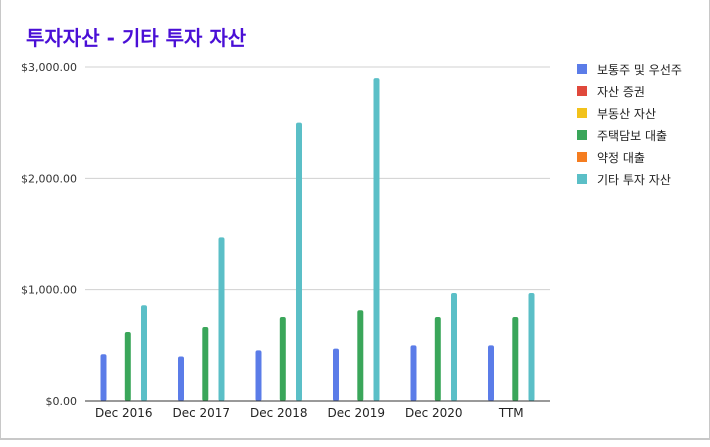  What do you see at coordinates (355, 443) in the screenshot?
I see `bottom-strip` at bounding box center [355, 443].